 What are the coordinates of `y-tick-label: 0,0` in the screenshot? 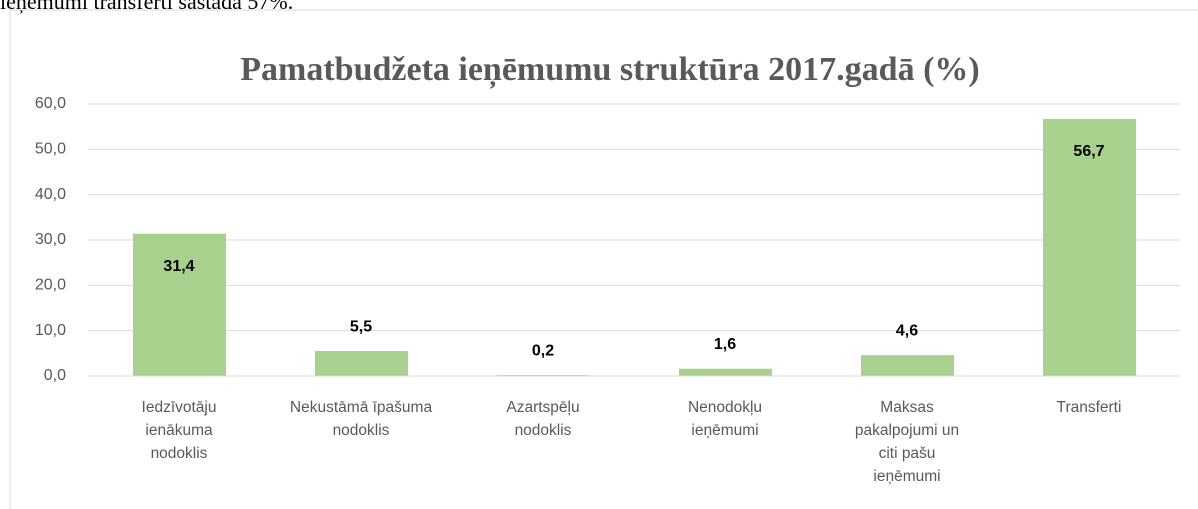 It's located at (55, 375).